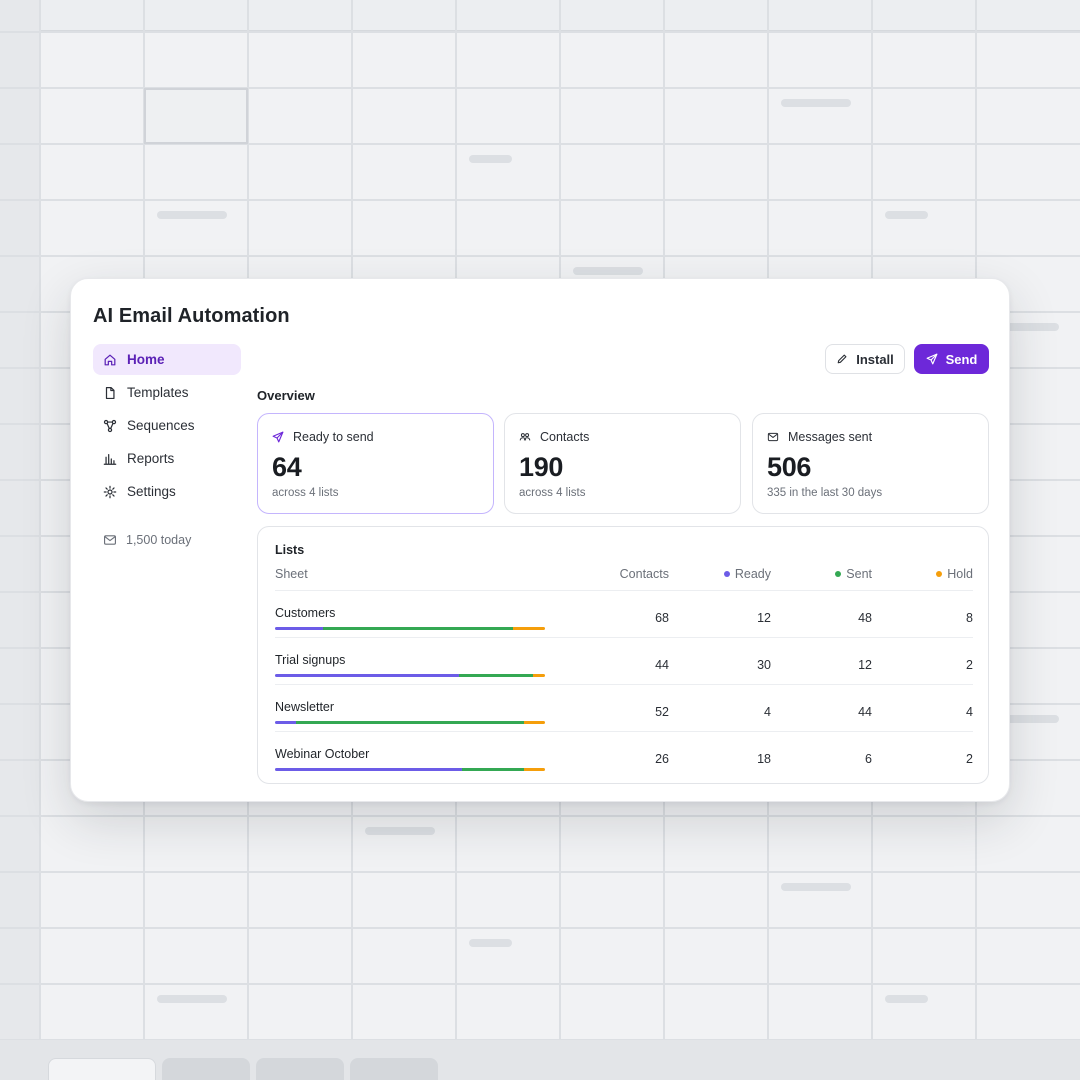  What do you see at coordinates (196, 116) in the screenshot?
I see `selected-cell` at bounding box center [196, 116].